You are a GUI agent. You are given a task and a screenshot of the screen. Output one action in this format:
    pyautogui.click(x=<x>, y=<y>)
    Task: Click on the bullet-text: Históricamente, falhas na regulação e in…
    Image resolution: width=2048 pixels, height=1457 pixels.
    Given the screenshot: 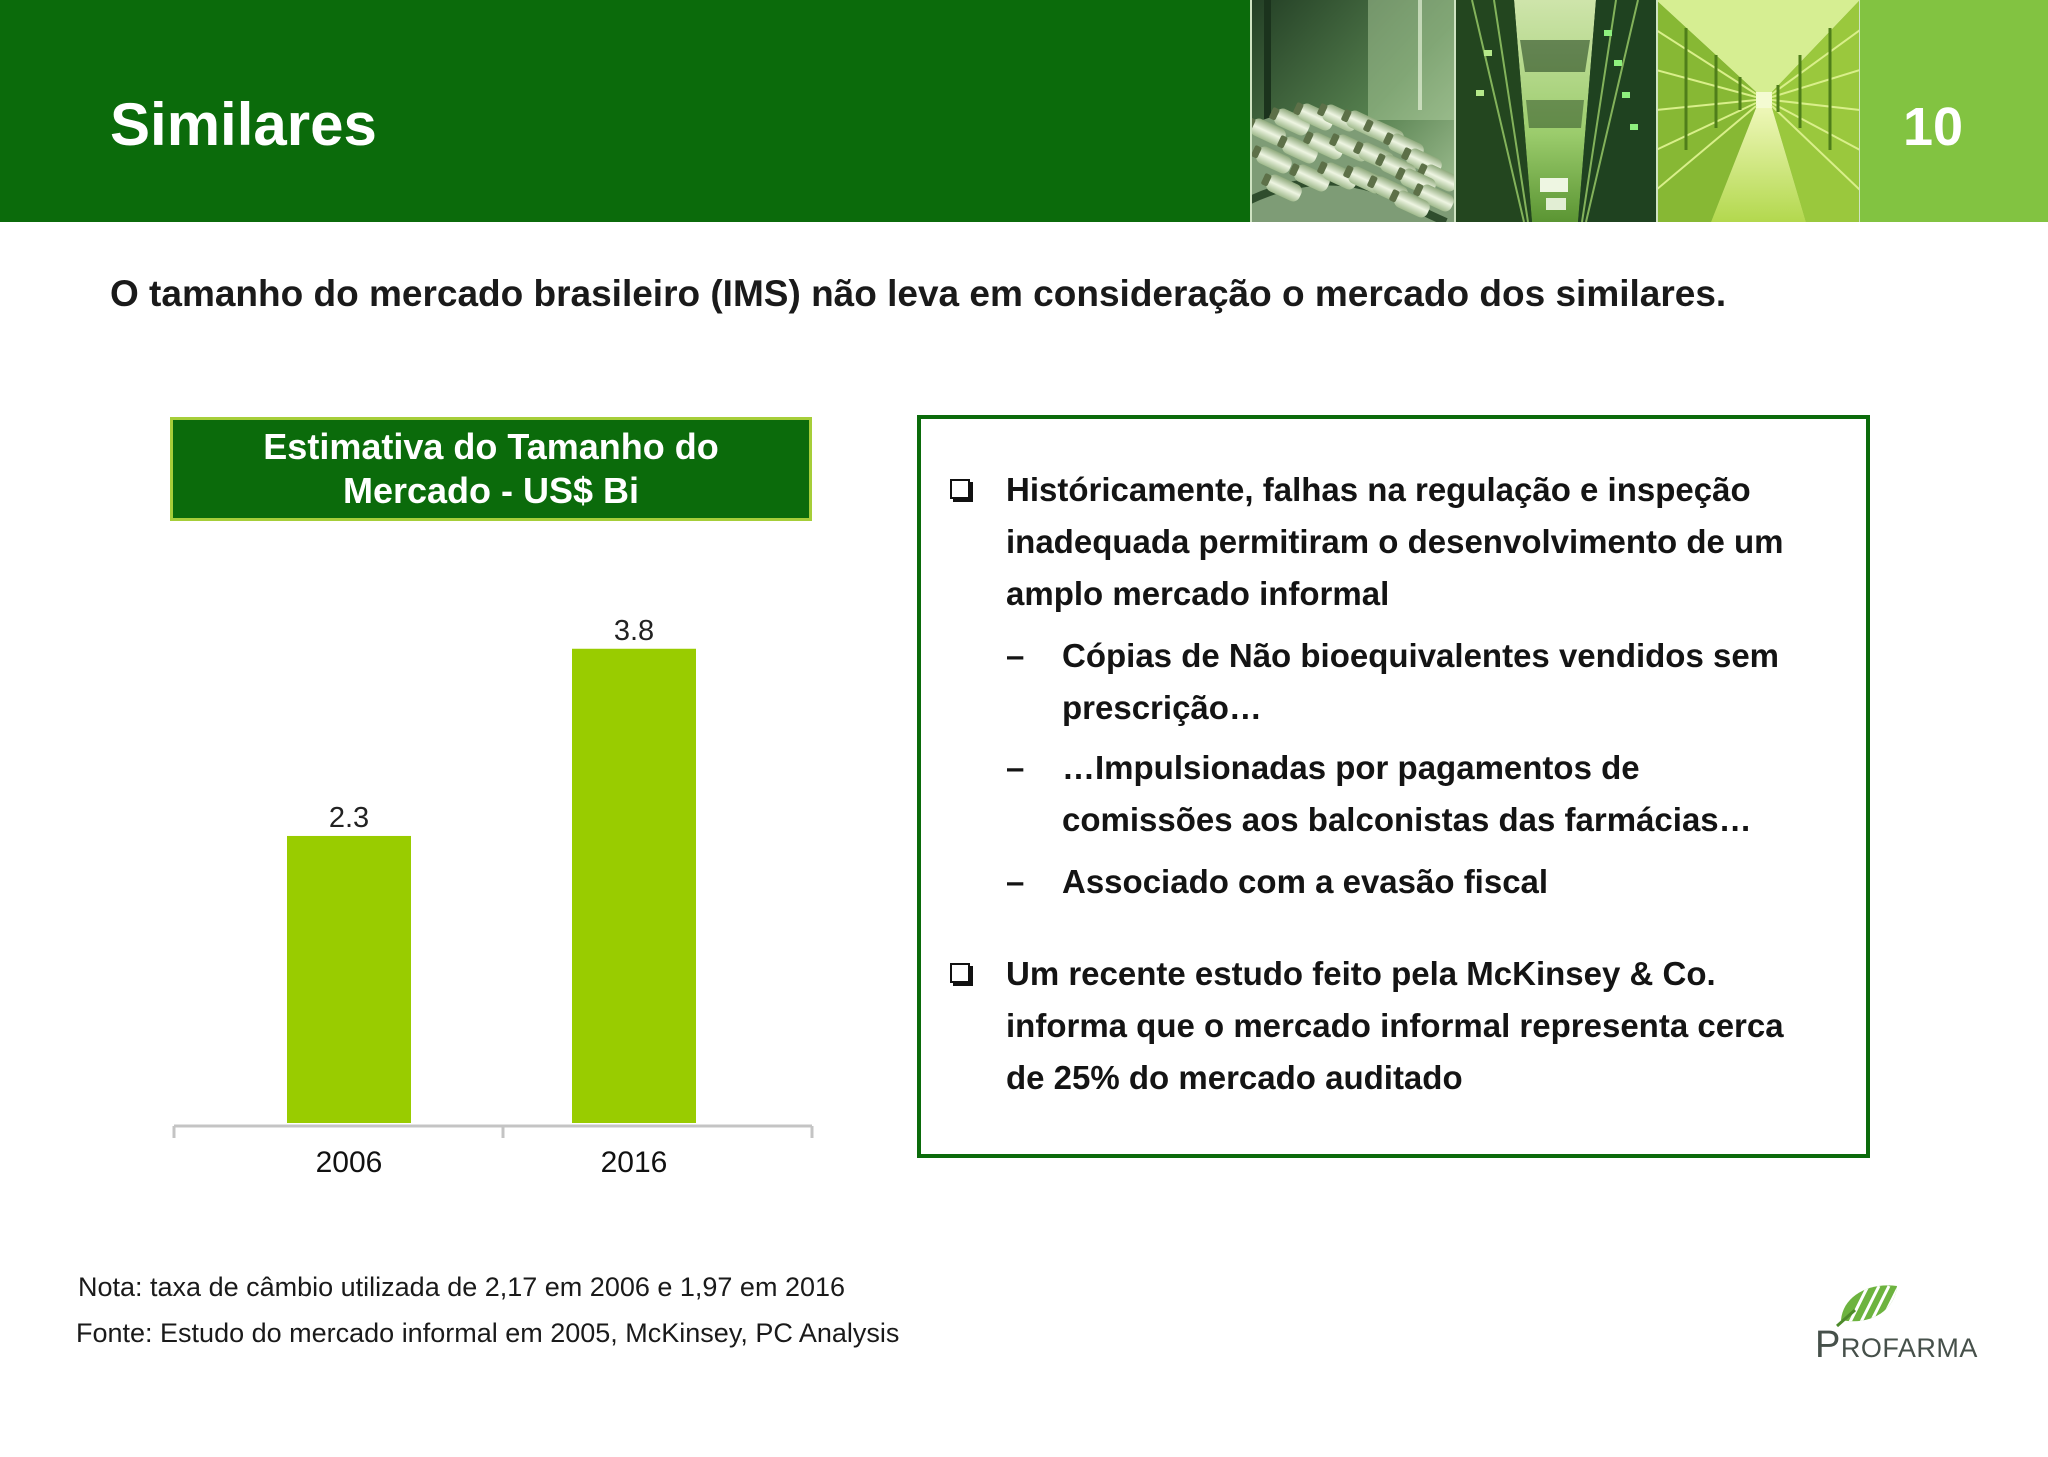 What is the action you would take?
    pyautogui.click(x=1395, y=541)
    